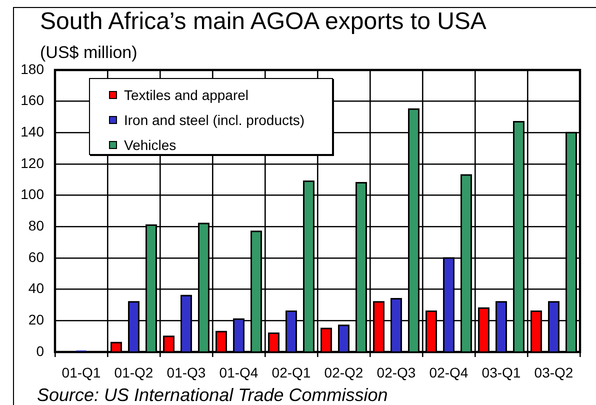  I want to click on y-tick-label: 160, so click(32, 100).